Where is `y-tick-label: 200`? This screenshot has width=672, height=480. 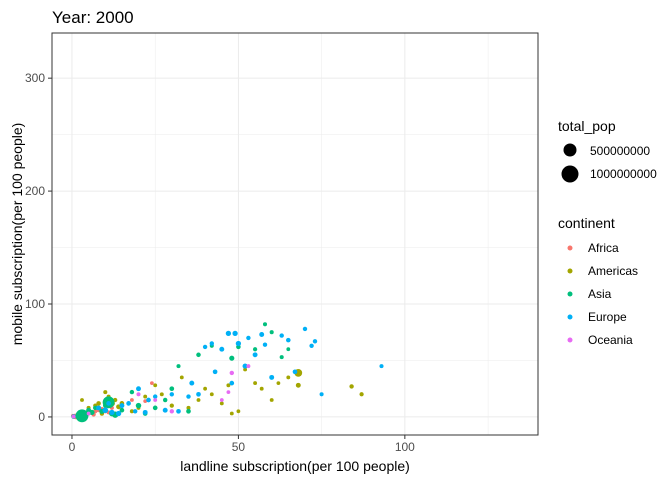
y-tick-label: 200 is located at coordinates (35, 191).